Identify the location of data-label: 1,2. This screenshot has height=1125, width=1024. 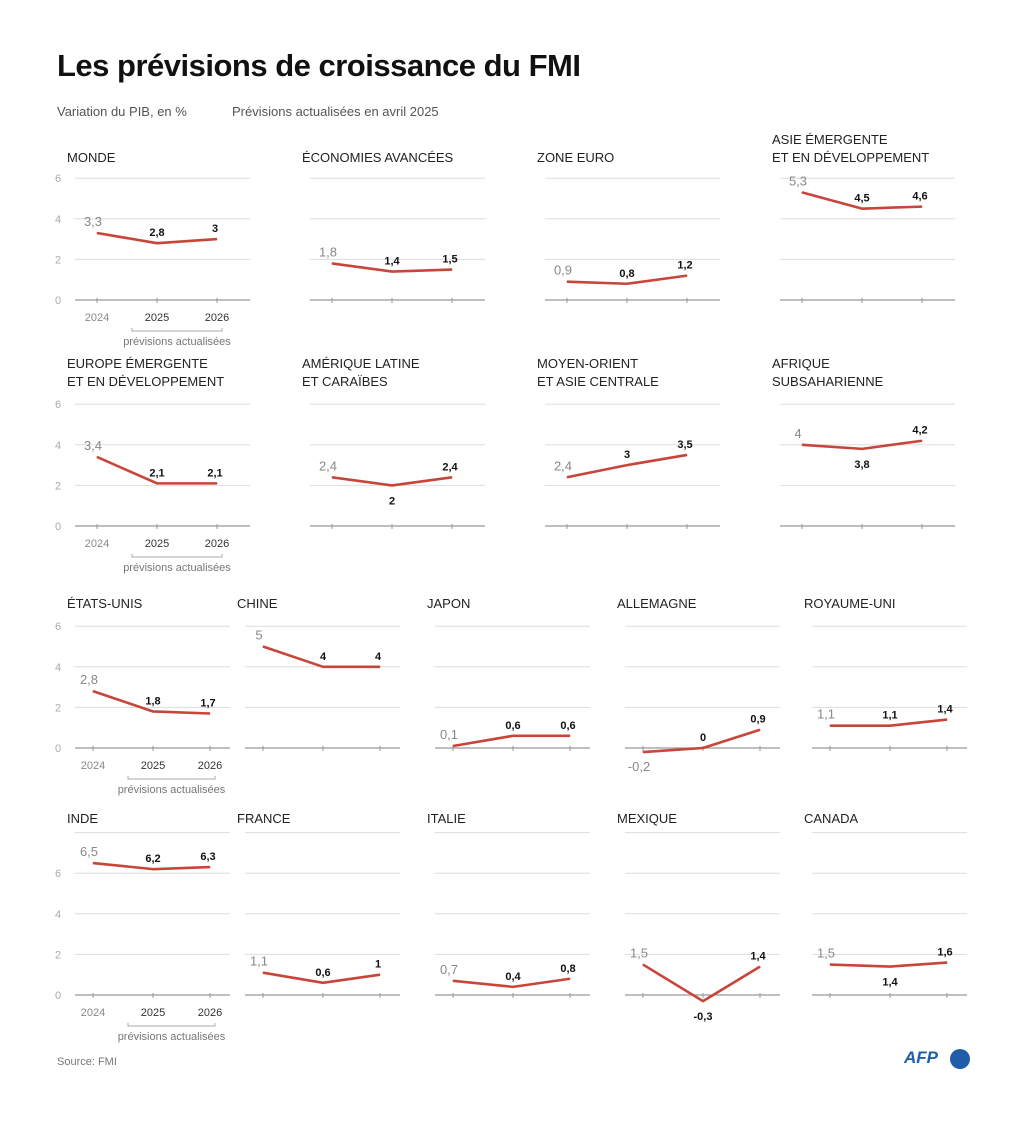
(684, 266).